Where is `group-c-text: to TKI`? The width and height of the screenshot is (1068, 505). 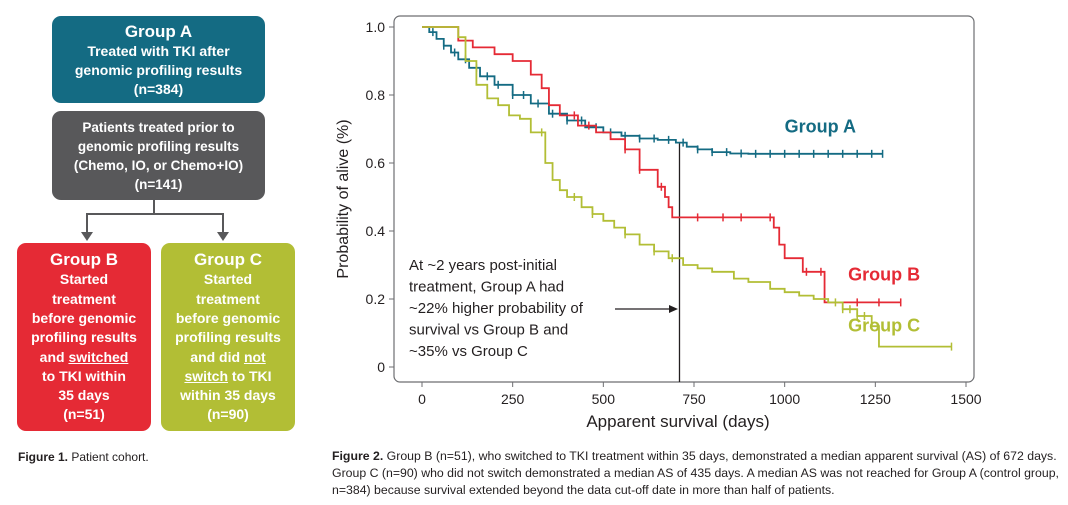
group-c-text: to TKI is located at coordinates (250, 375).